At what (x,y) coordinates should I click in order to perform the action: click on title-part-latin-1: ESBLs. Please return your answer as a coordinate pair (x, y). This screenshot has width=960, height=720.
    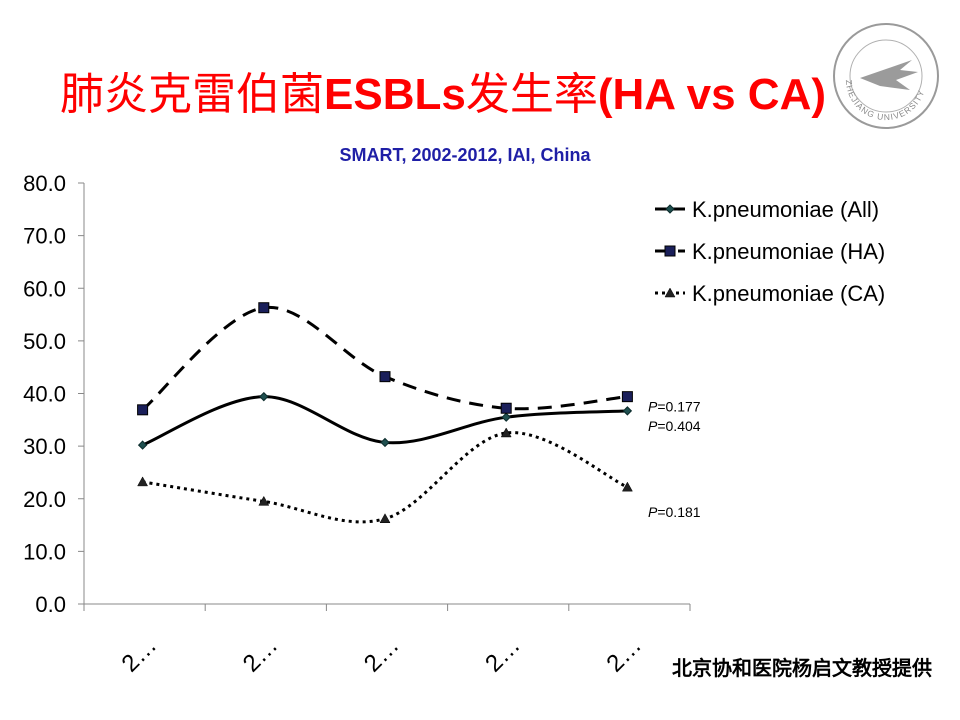
    Looking at the image, I should click on (395, 94).